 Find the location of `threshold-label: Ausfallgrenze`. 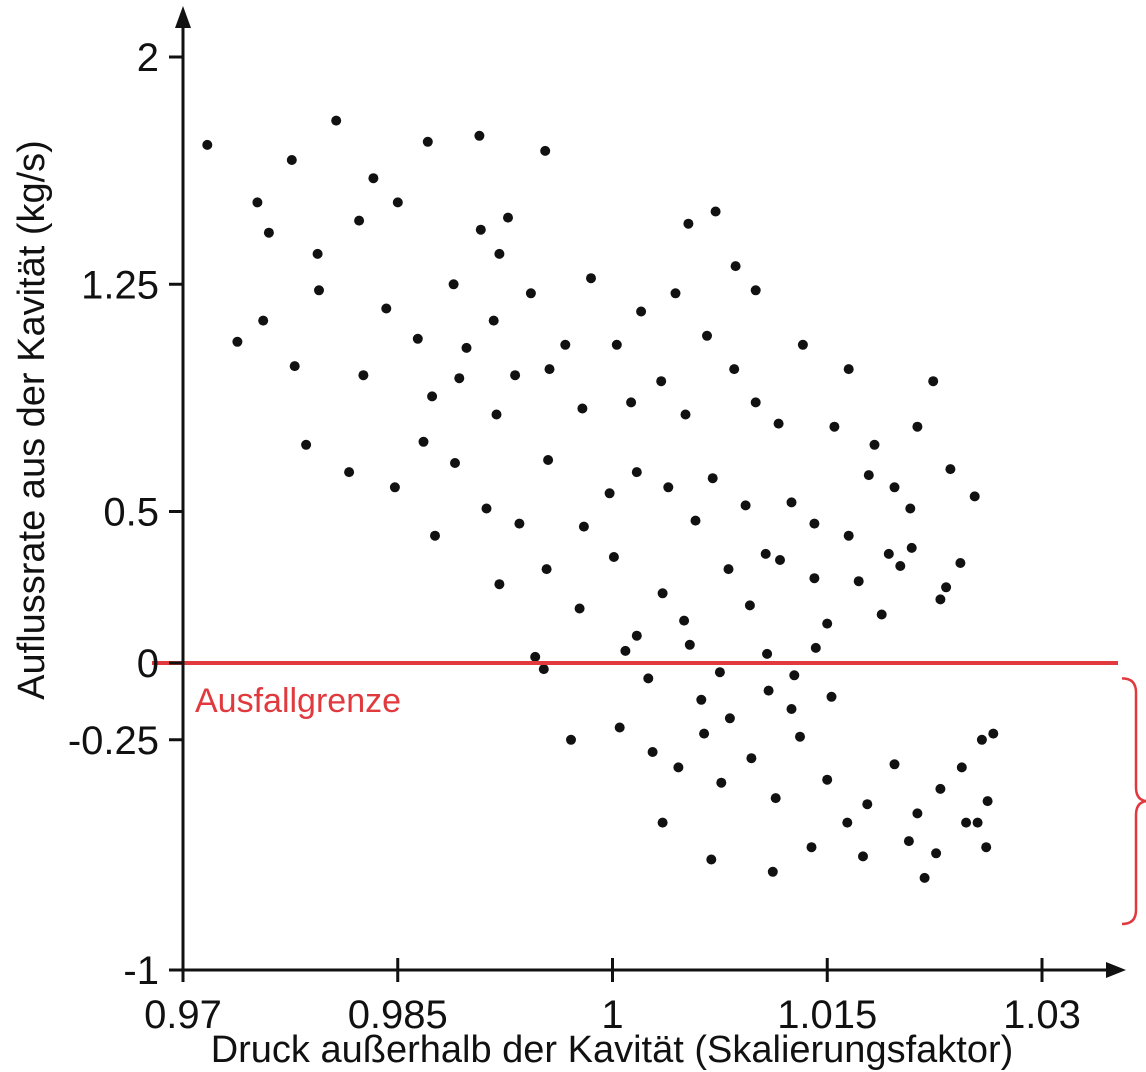

threshold-label: Ausfallgrenze is located at coordinates (298, 701).